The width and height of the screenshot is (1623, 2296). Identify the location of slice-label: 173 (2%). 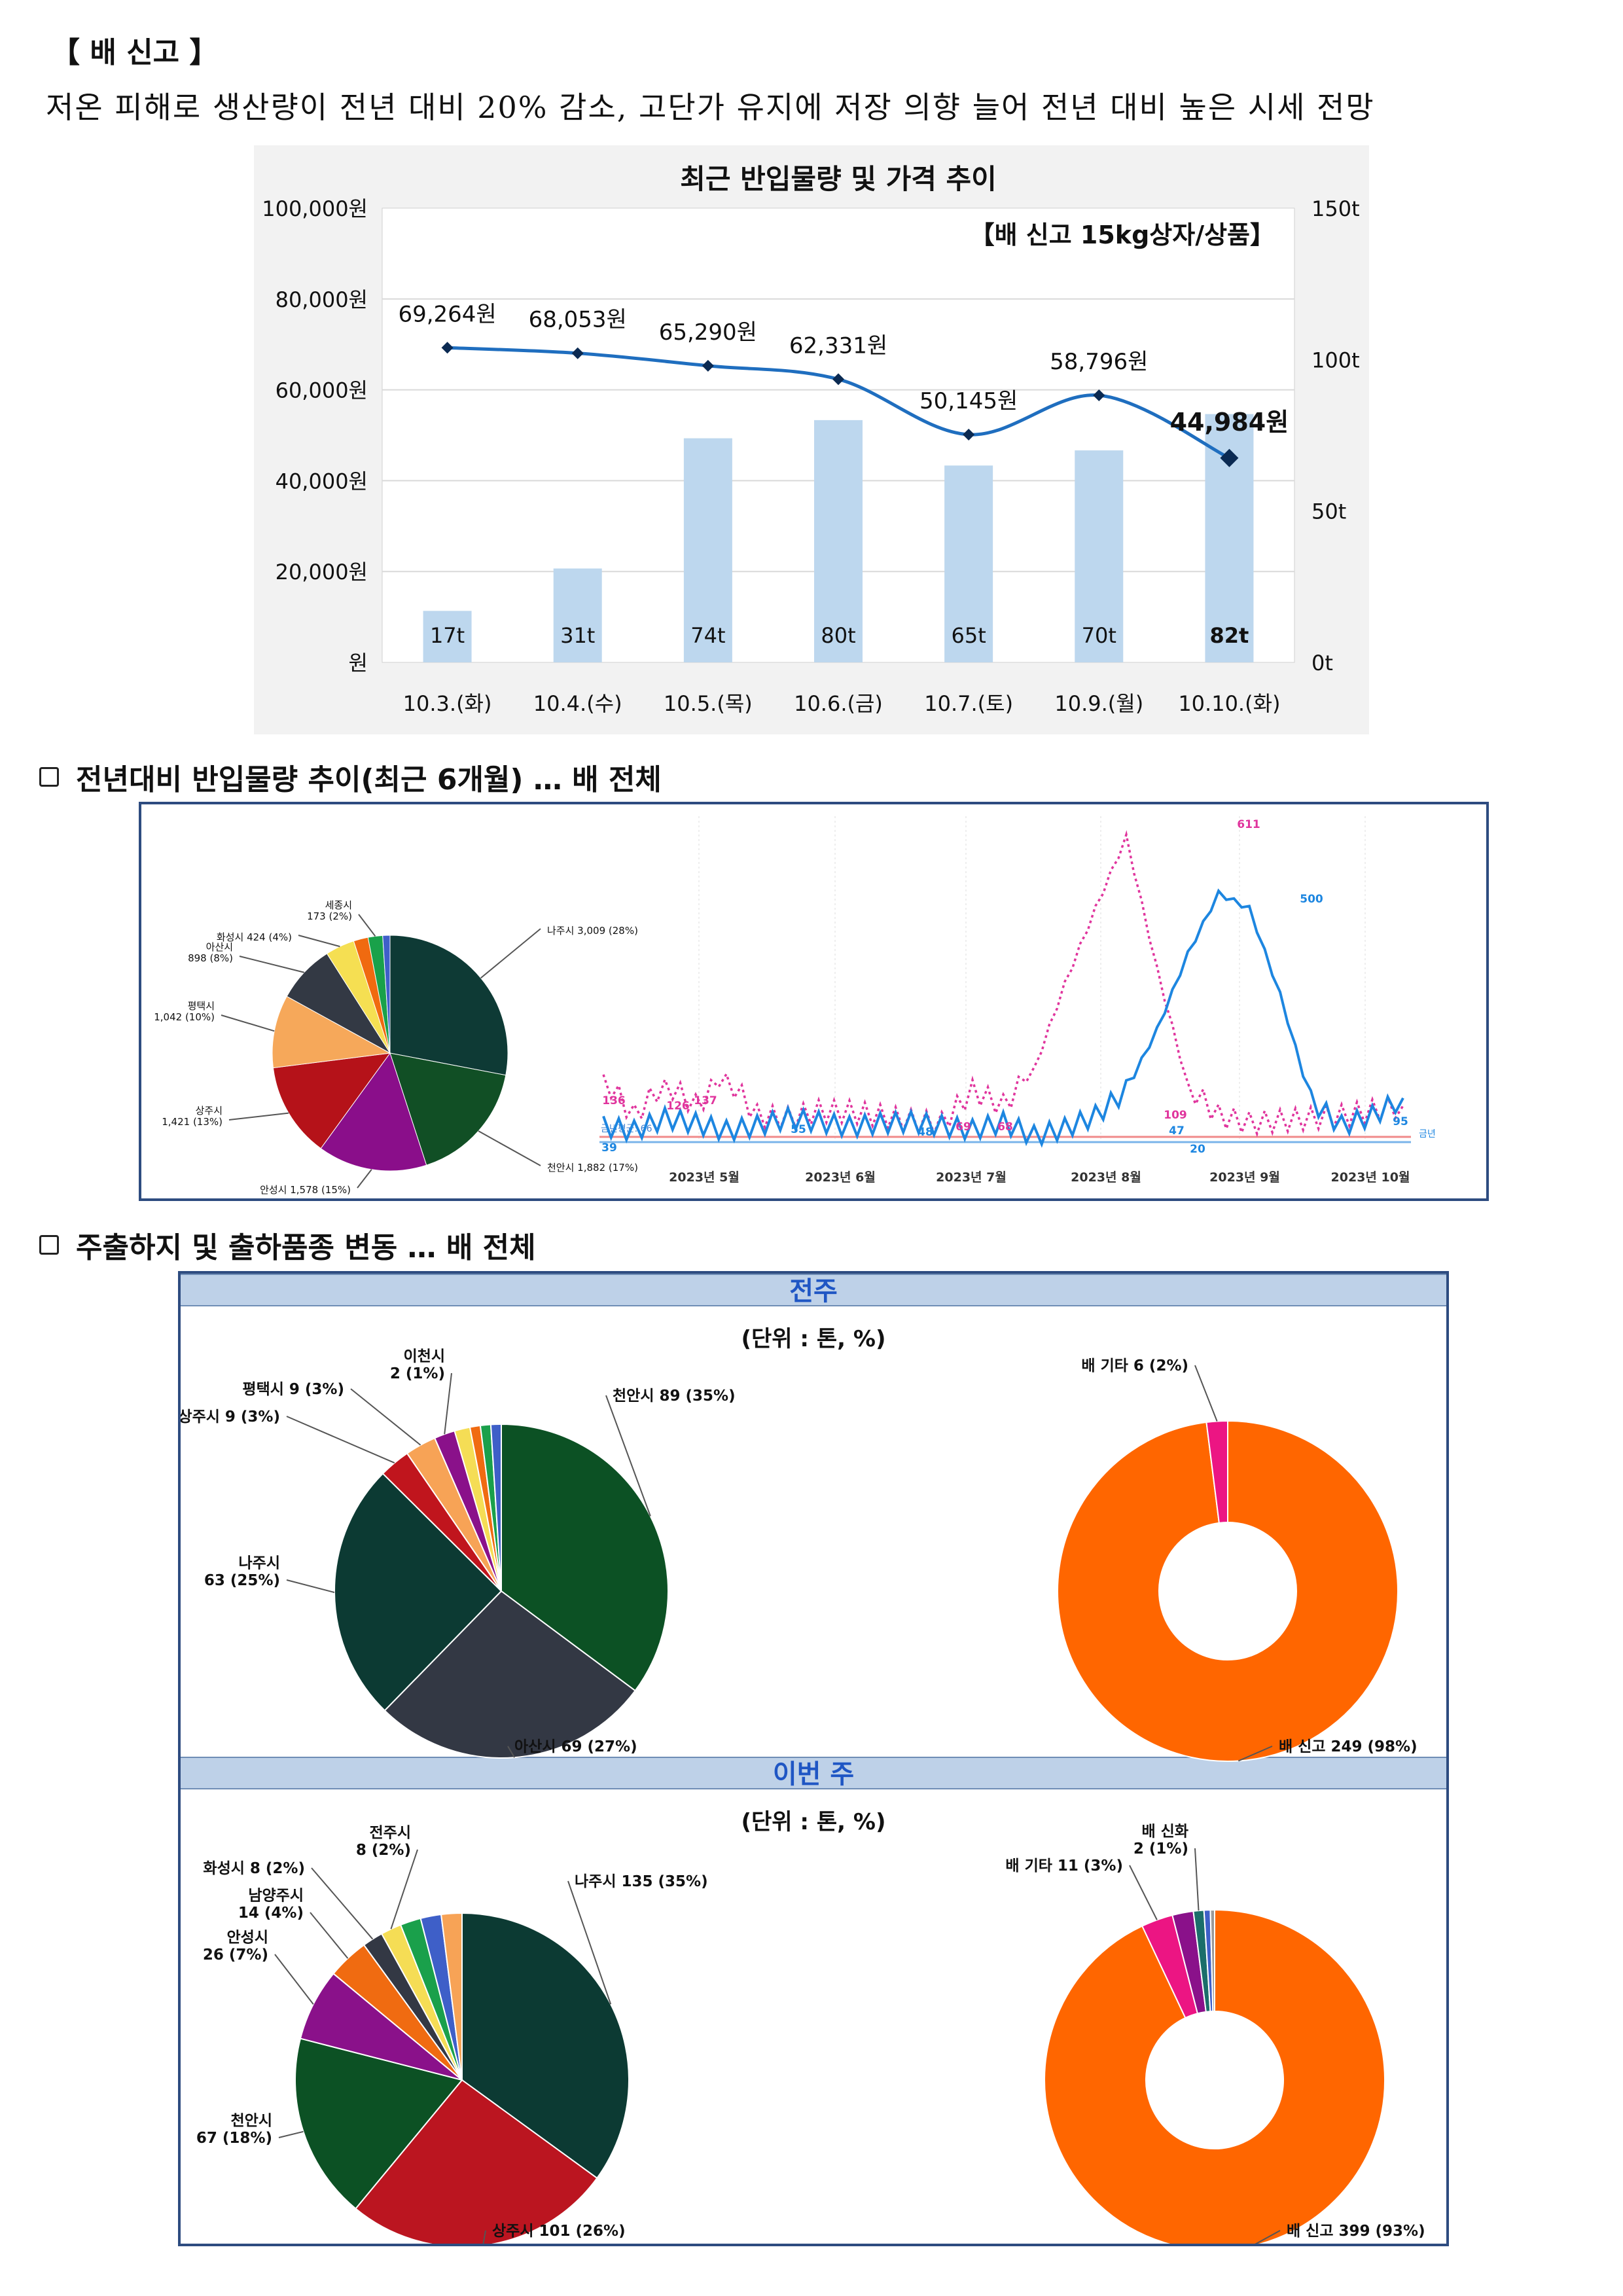
(330, 916).